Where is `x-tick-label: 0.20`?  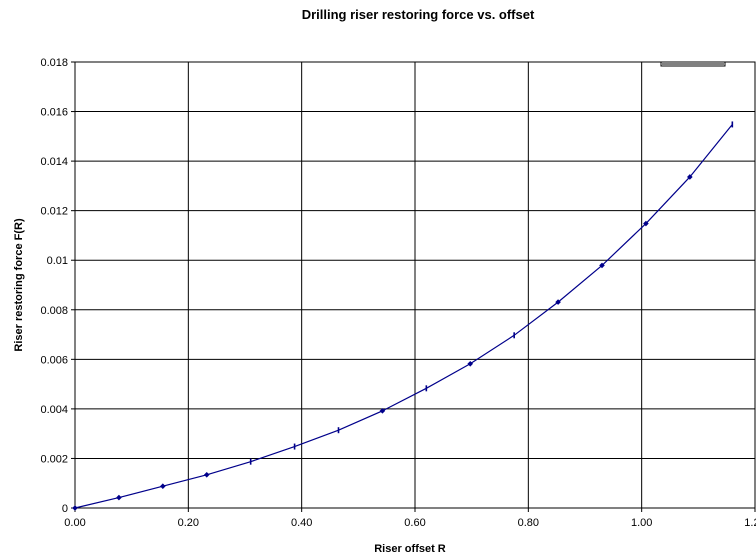 x-tick-label: 0.20 is located at coordinates (188, 523).